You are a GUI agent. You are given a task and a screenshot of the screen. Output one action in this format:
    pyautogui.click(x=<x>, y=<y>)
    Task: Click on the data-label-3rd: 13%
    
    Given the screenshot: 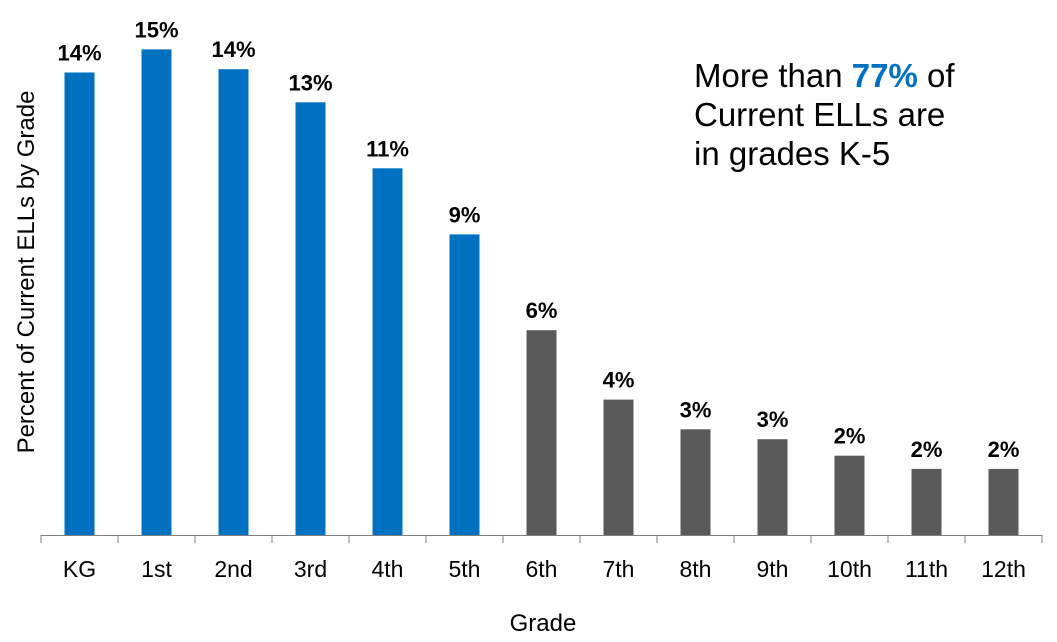 What is the action you would take?
    pyautogui.click(x=310, y=82)
    